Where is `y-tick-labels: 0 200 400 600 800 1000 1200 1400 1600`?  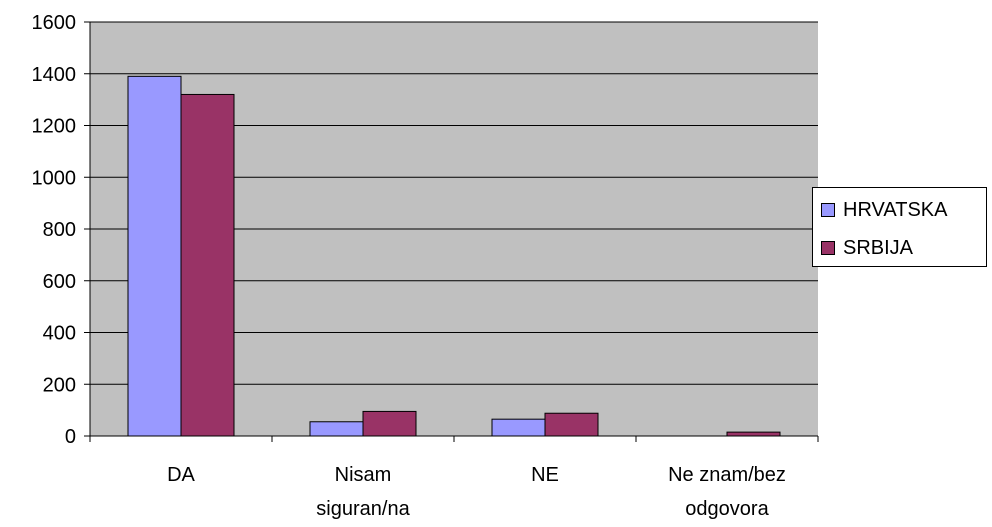
y-tick-labels: 0 200 400 600 800 1000 1200 1400 1600 is located at coordinates (54, 230).